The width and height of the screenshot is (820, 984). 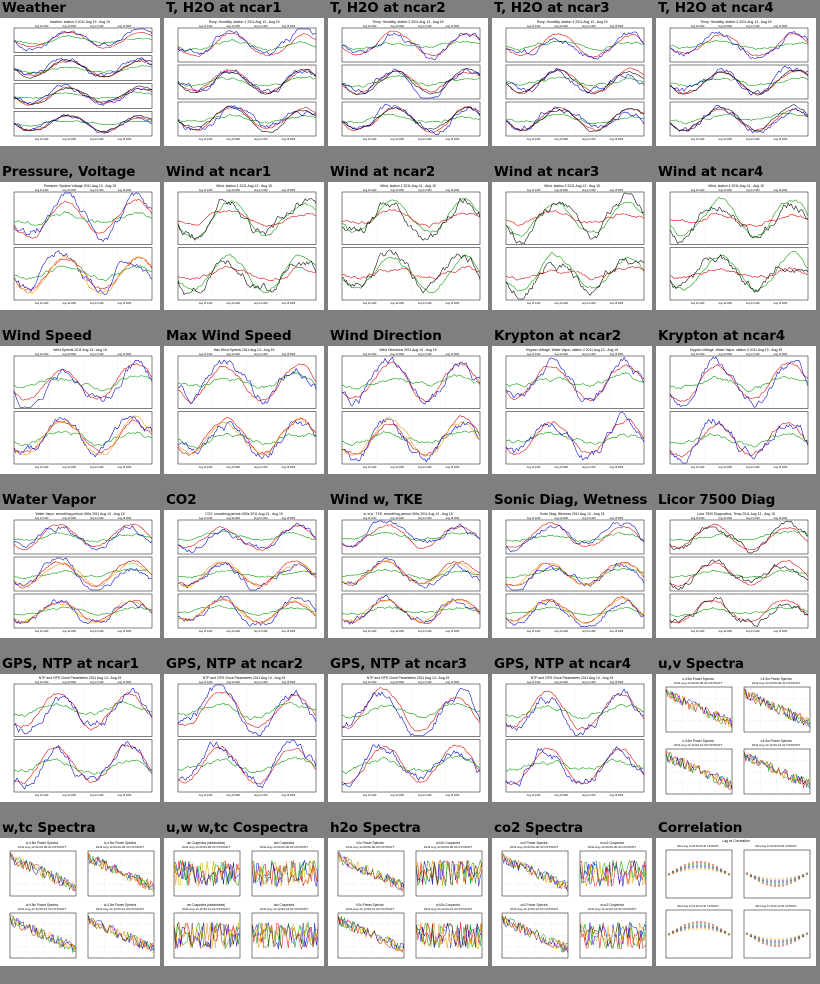 I want to click on spectra-subtitle: 2011 Aug 14 12:00-12:30 CST6CDT, so click(x=448, y=909).